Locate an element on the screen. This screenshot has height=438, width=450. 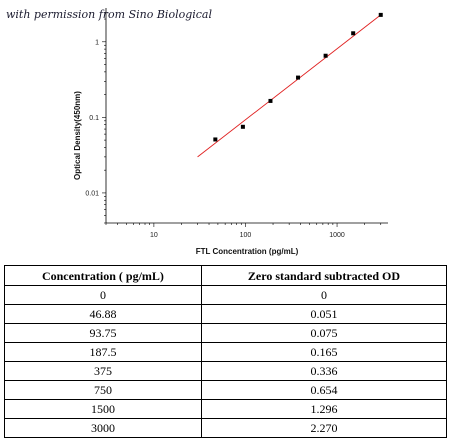
table-row: 3000 2.270 is located at coordinates (226, 428).